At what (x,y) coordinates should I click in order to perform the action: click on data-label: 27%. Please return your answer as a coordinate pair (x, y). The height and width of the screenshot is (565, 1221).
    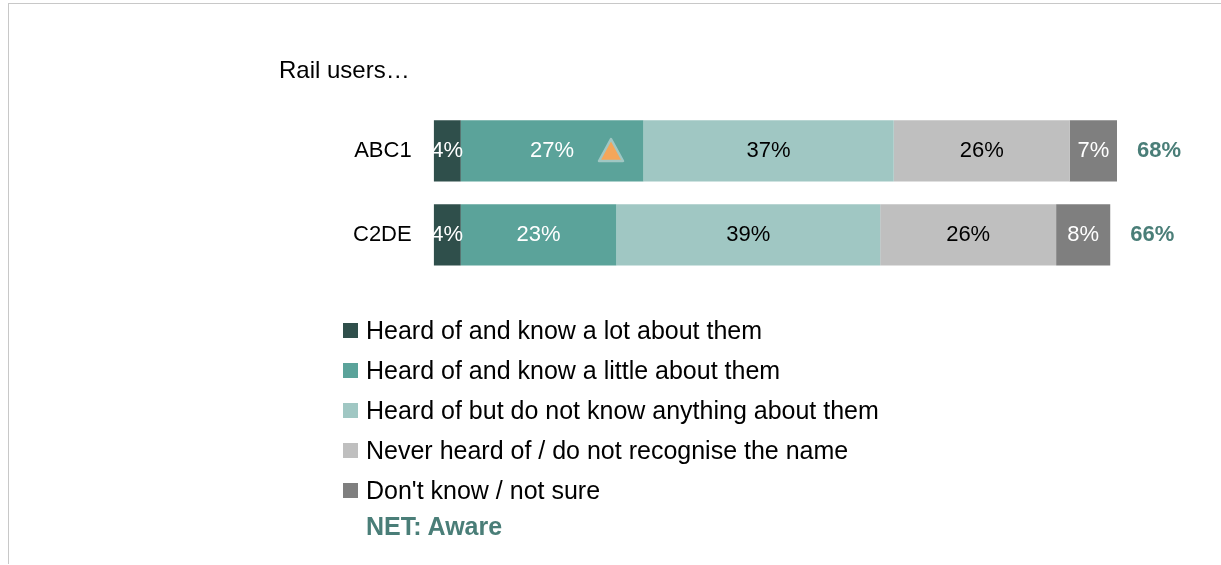
    Looking at the image, I should click on (552, 150).